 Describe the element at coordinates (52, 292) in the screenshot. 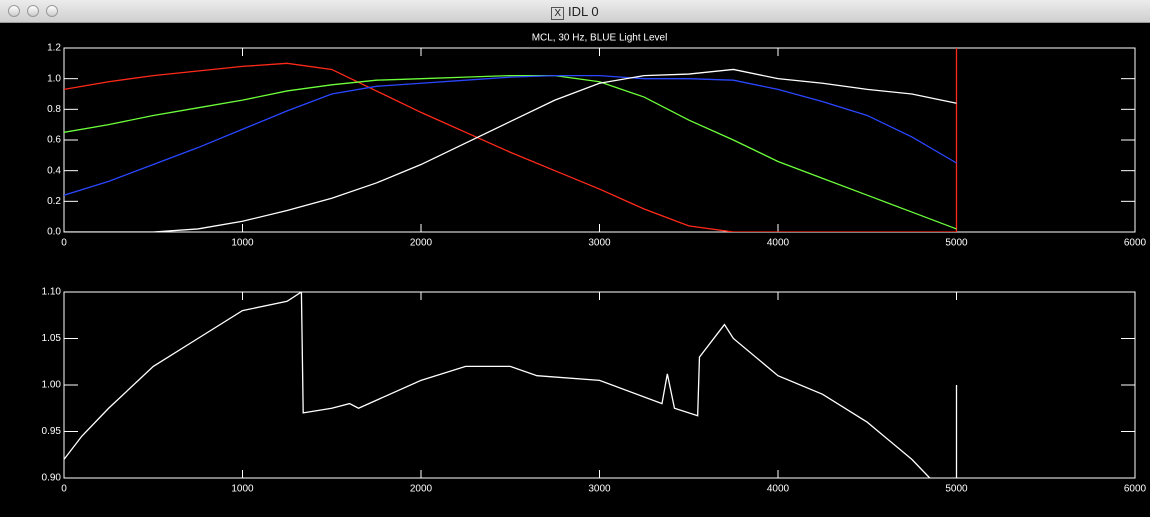

I see `y-tick-label: 1.10` at that location.